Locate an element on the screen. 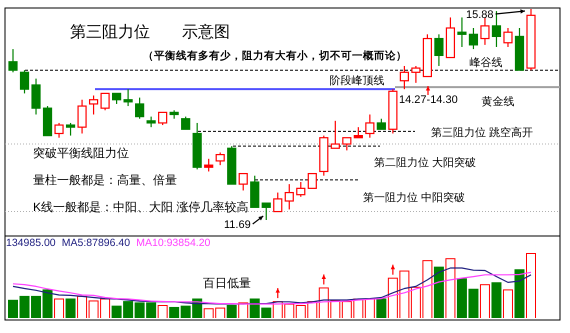 This screenshot has height=333, width=570. text: MA5:87896.40 is located at coordinates (96, 243).